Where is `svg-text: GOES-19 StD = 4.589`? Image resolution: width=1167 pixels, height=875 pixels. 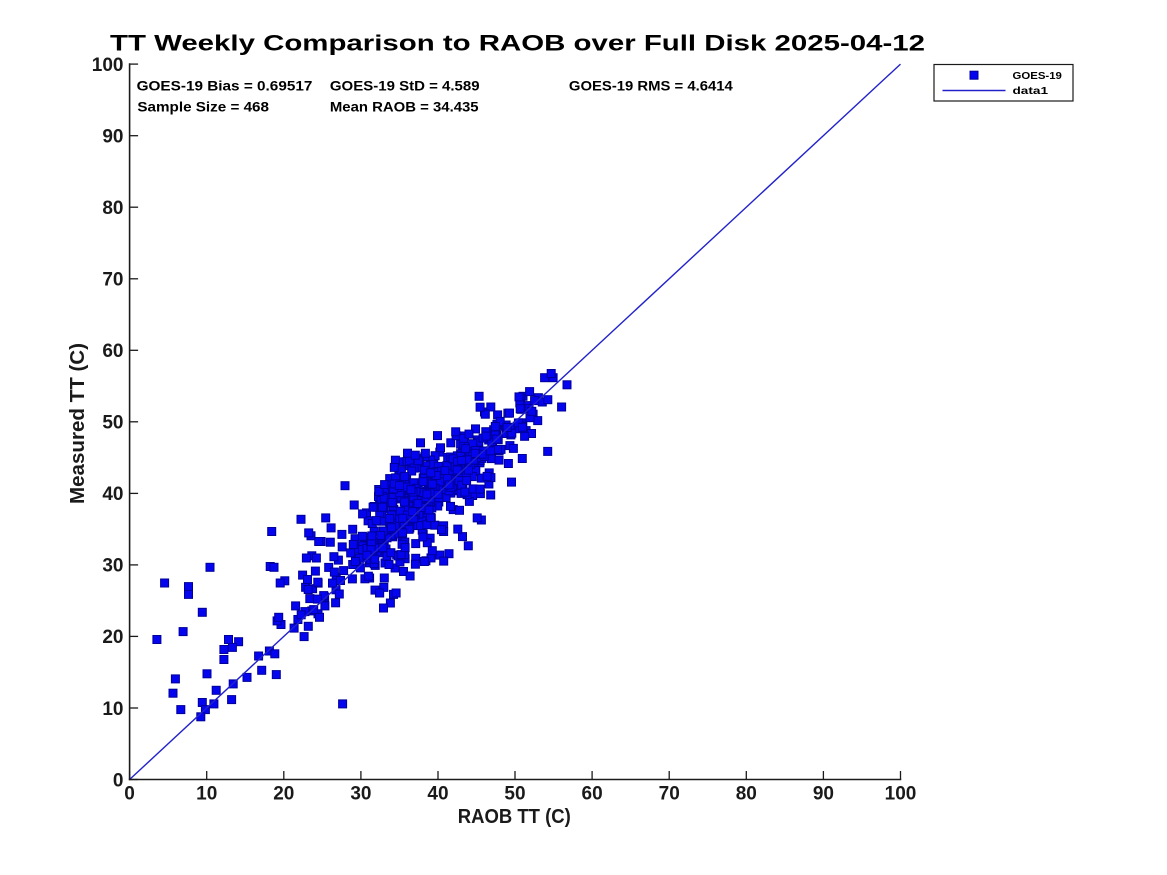 svg-text: GOES-19 StD = 4.589 is located at coordinates (405, 86).